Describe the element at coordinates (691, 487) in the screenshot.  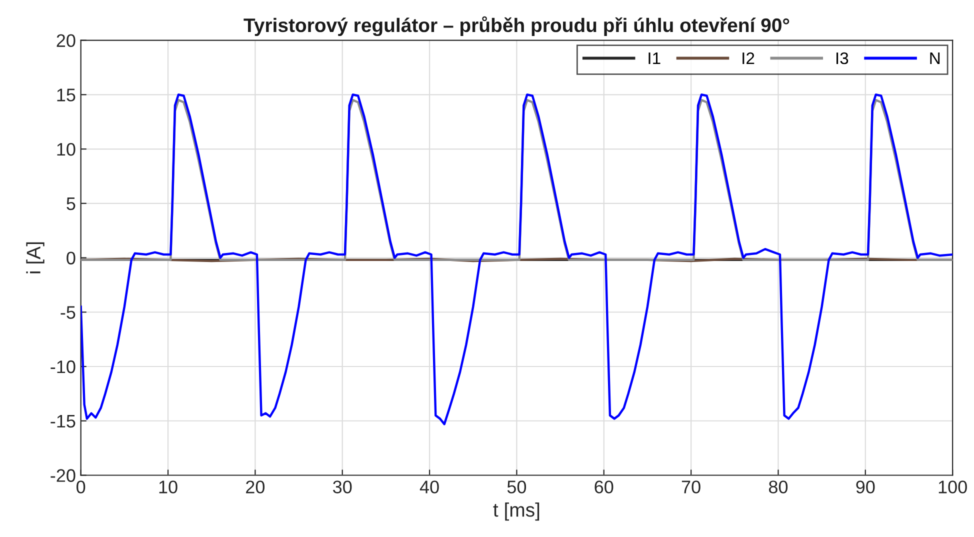
I see `x-tick-label: 70` at that location.